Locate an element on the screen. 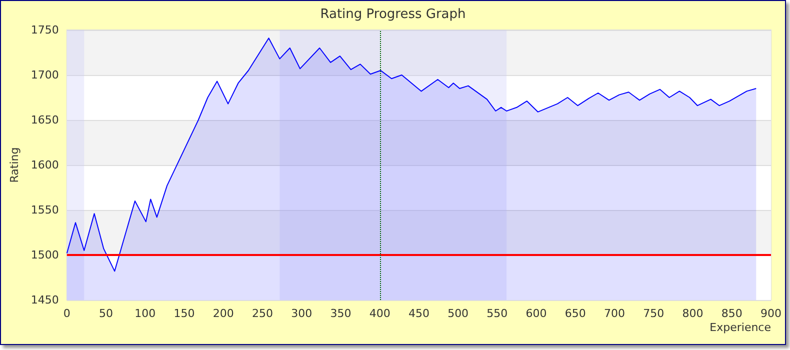 This screenshot has height=350, width=790. x-tick-label: 800 is located at coordinates (693, 313).